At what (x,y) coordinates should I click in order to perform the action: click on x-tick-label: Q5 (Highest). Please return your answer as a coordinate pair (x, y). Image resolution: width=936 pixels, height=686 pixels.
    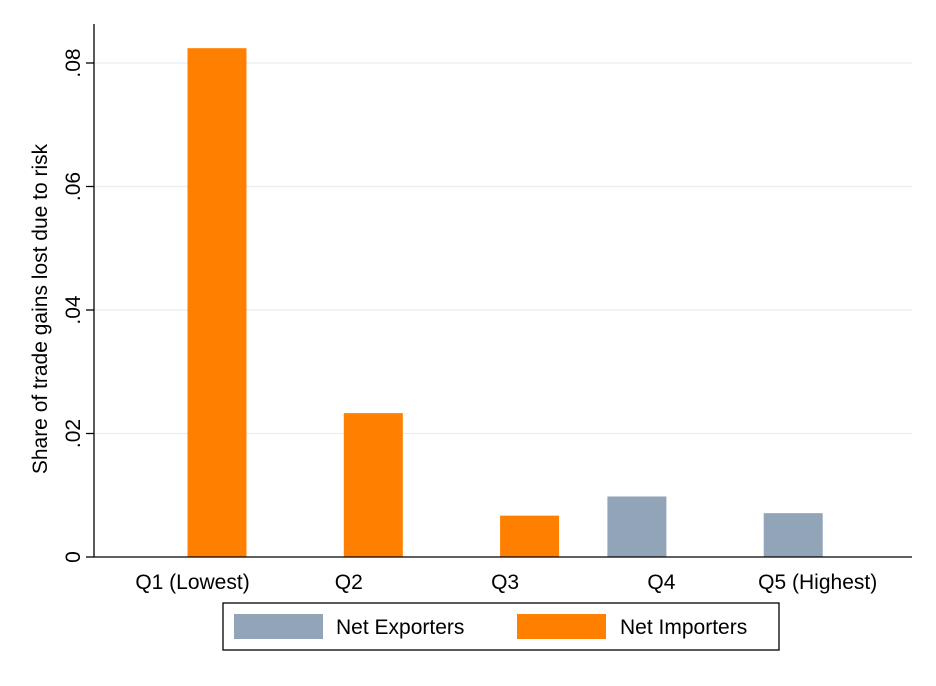
    Looking at the image, I should click on (817, 582).